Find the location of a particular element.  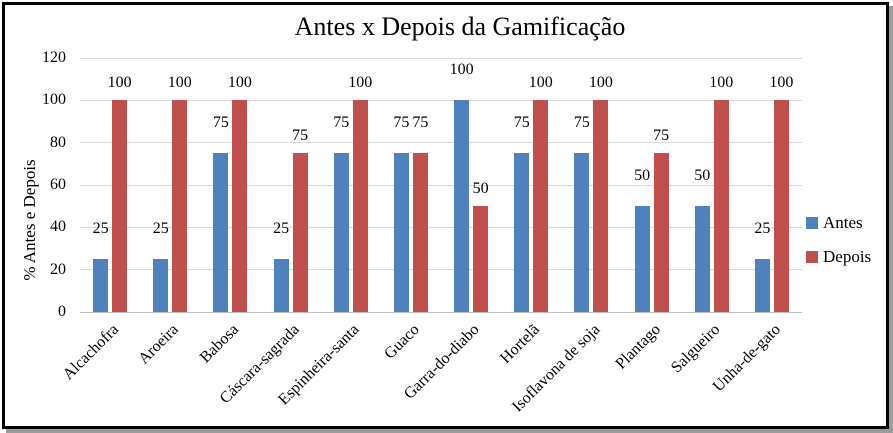

value-label-antes-9: 50 is located at coordinates (642, 176).